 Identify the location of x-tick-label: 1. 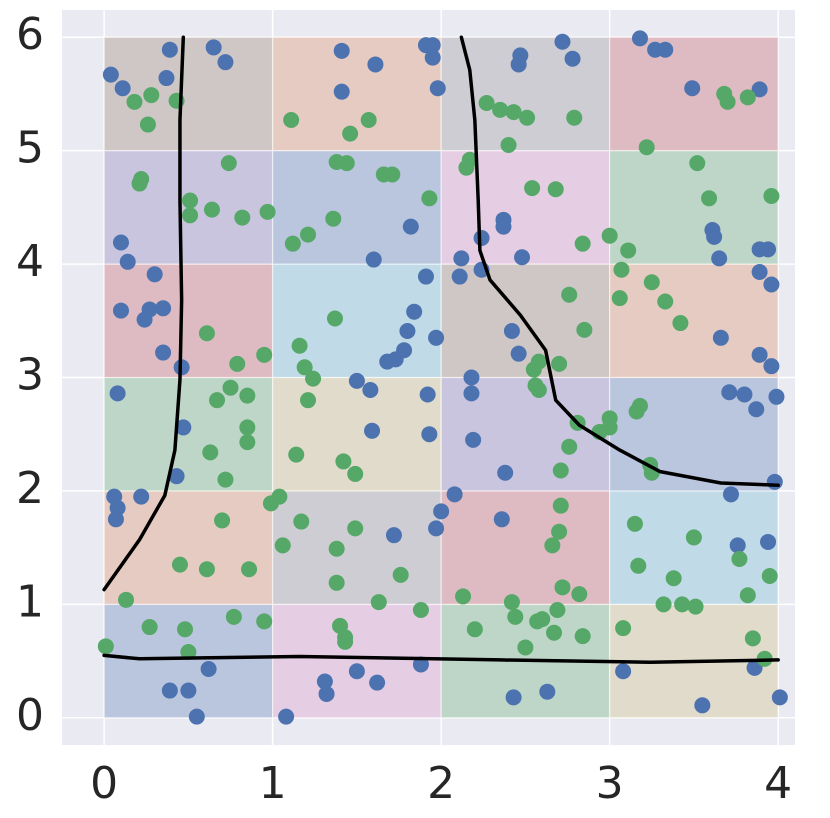
(273, 783).